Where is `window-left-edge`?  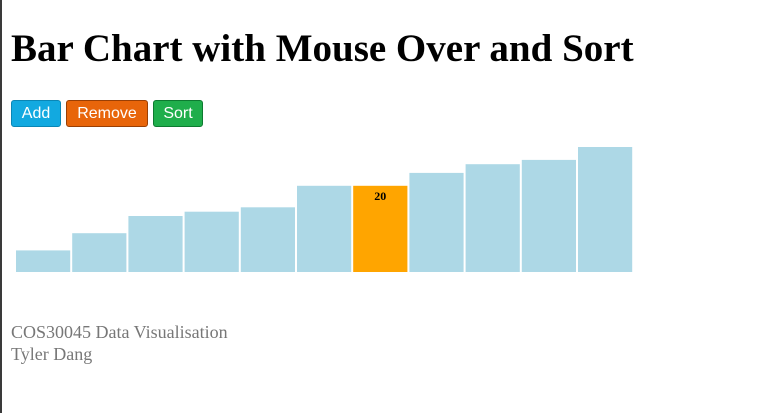 window-left-edge is located at coordinates (1, 206).